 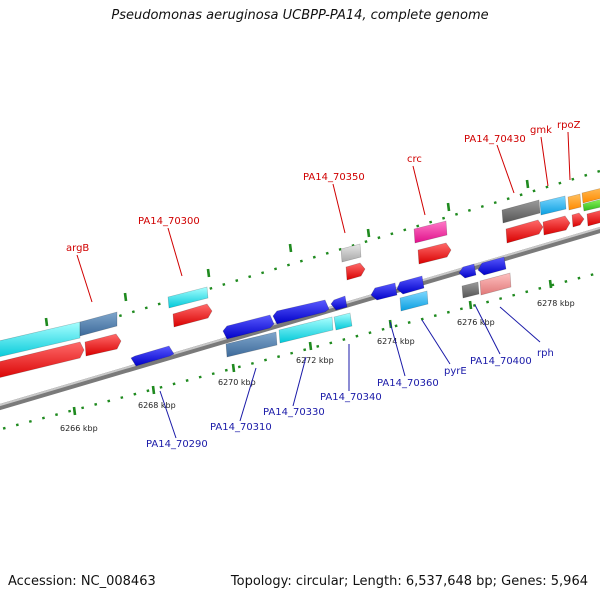 What do you see at coordinates (294, 412) in the screenshot?
I see `gene-label-pa14-70330: PA14_70330` at bounding box center [294, 412].